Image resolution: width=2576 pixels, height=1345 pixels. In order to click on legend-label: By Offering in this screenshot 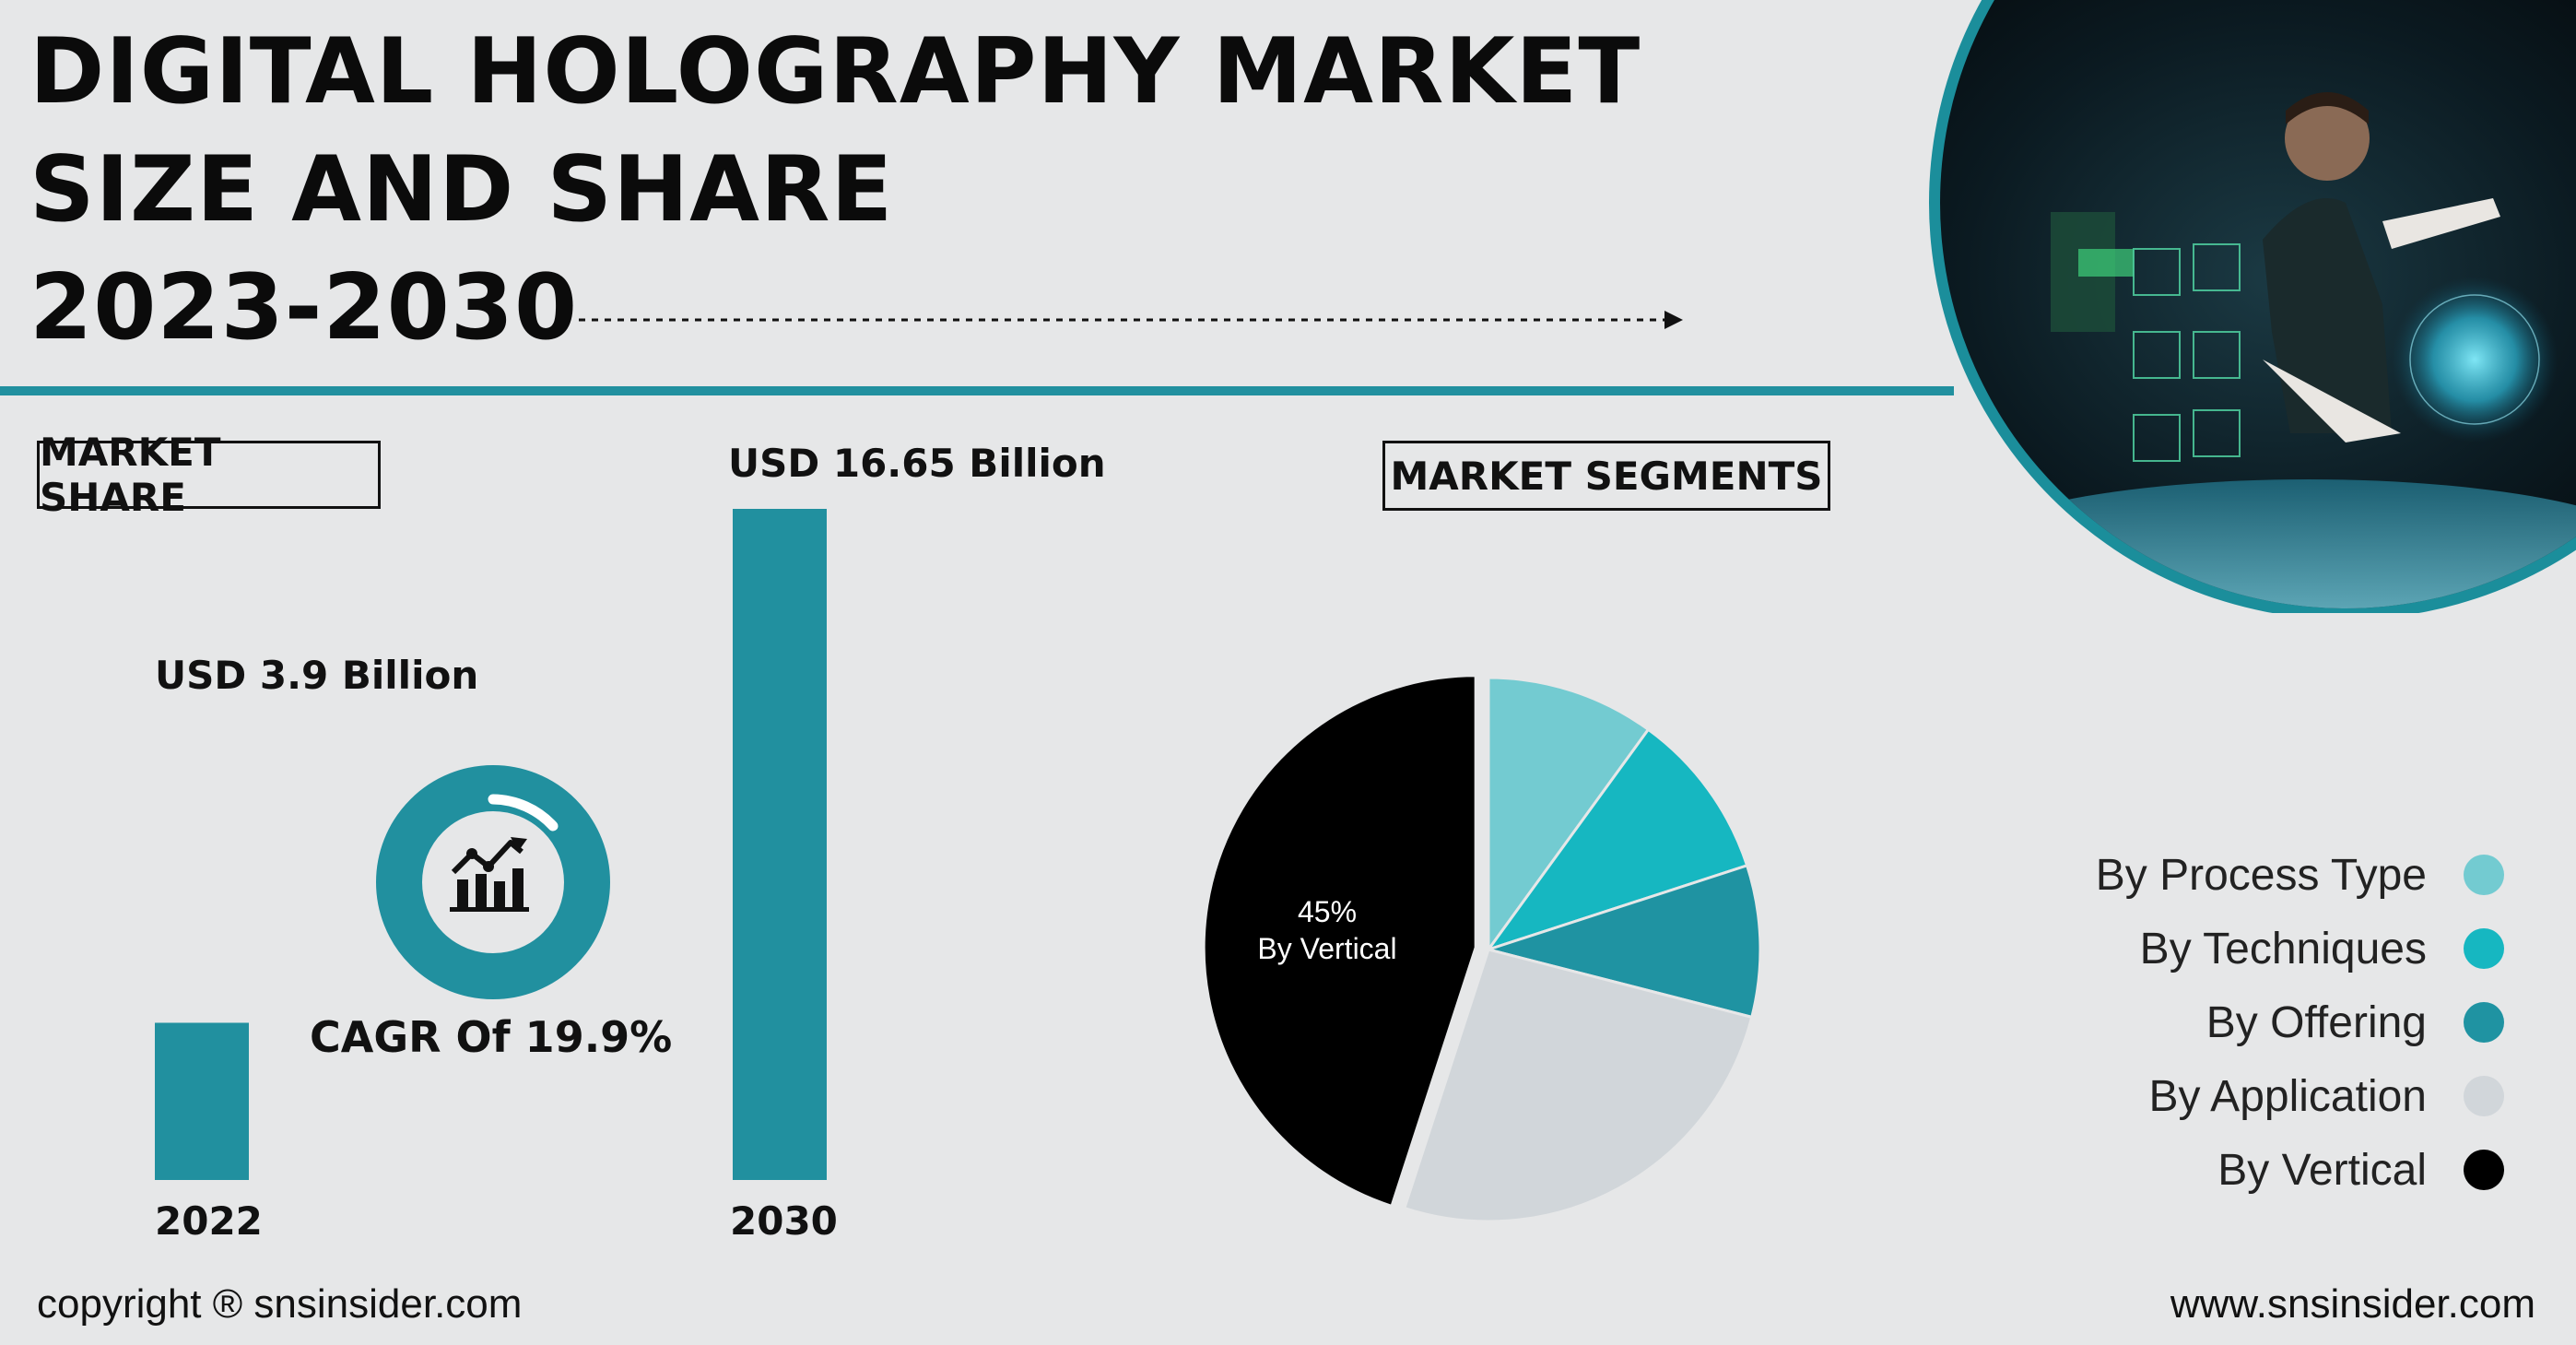, I will do `click(2316, 1022)`.